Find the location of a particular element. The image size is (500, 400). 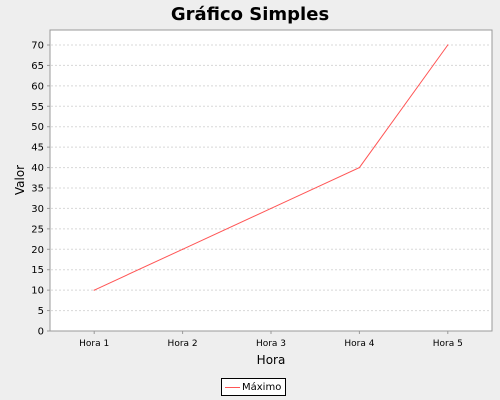

y-tick-label: 20 is located at coordinates (37, 250).